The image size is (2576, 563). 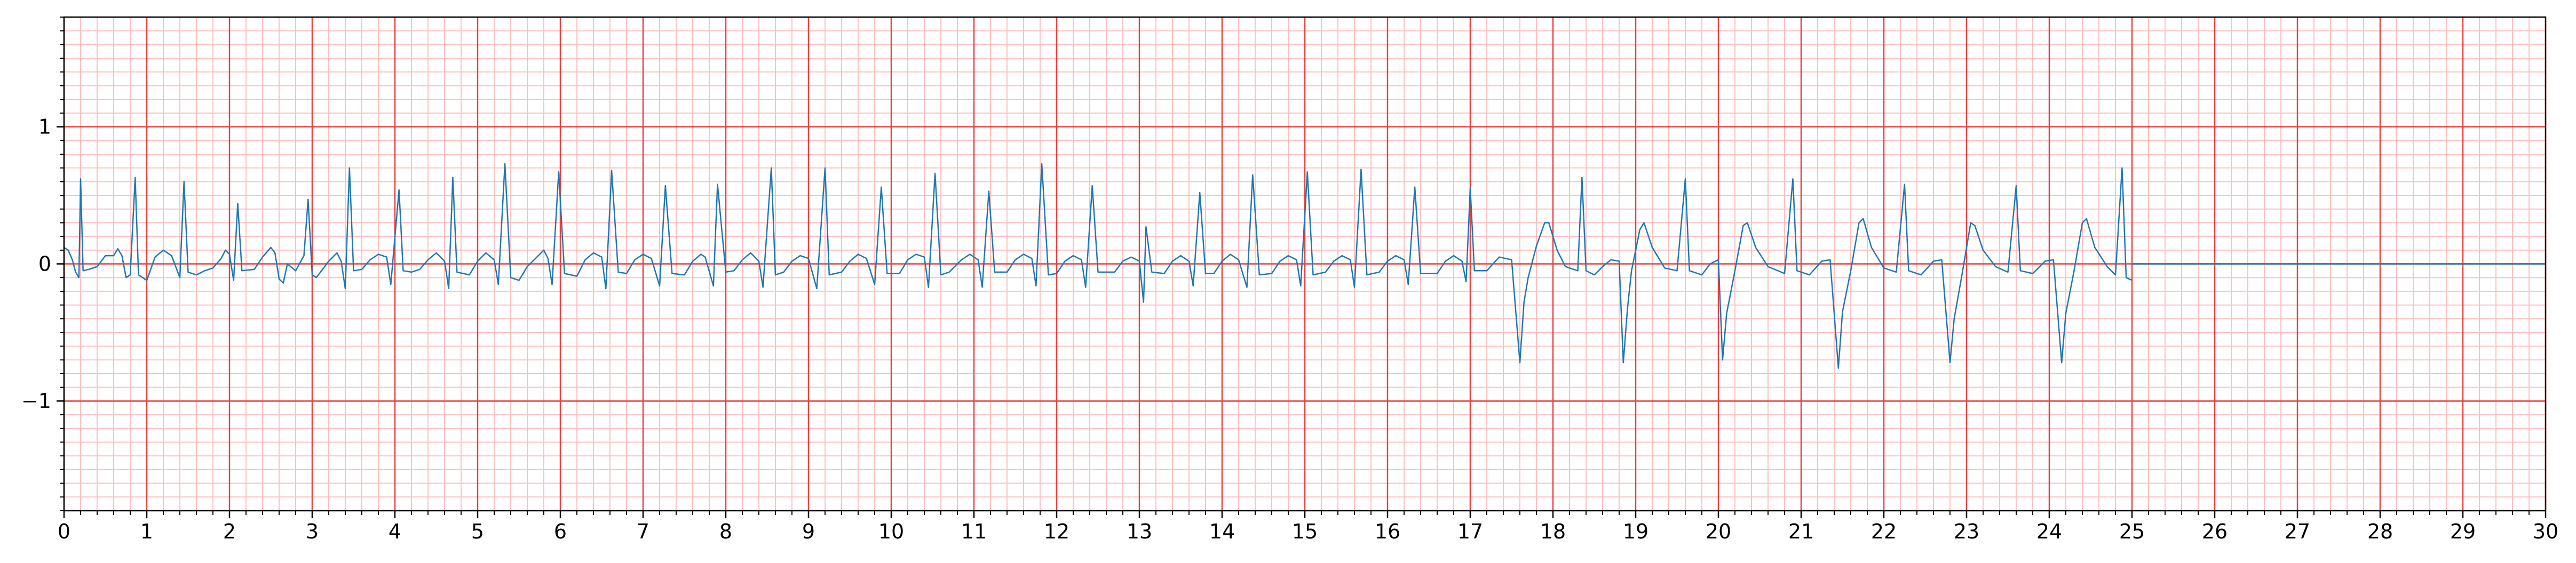 What do you see at coordinates (312, 531) in the screenshot?
I see `x-tick-label: 3` at bounding box center [312, 531].